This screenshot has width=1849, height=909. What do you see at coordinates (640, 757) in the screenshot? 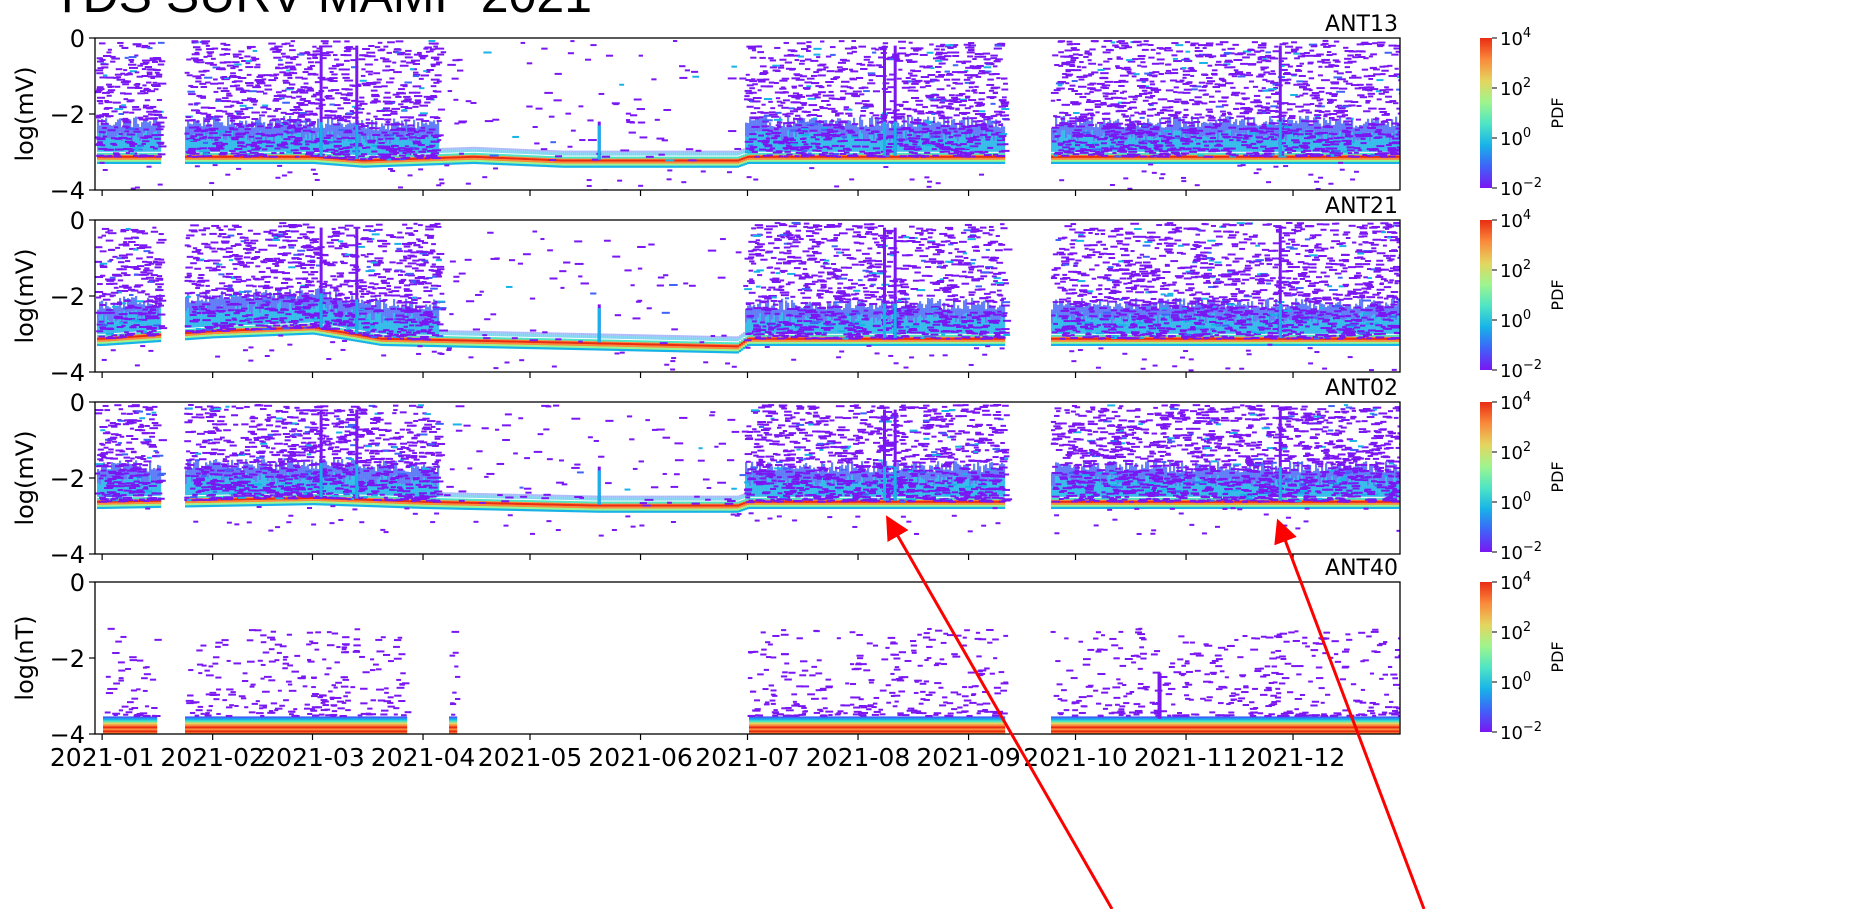
I see `x-tick-label: 2021-06` at bounding box center [640, 757].